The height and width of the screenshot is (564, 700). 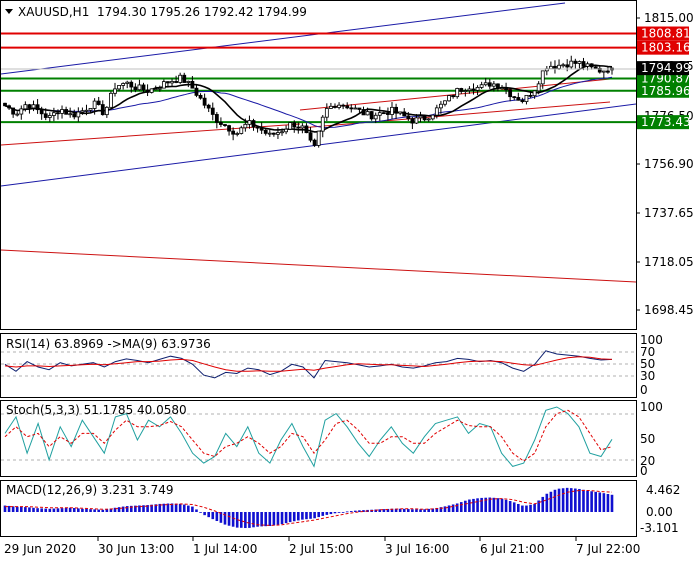 What do you see at coordinates (647, 439) in the screenshot?
I see `stoch-tick: 50` at bounding box center [647, 439].